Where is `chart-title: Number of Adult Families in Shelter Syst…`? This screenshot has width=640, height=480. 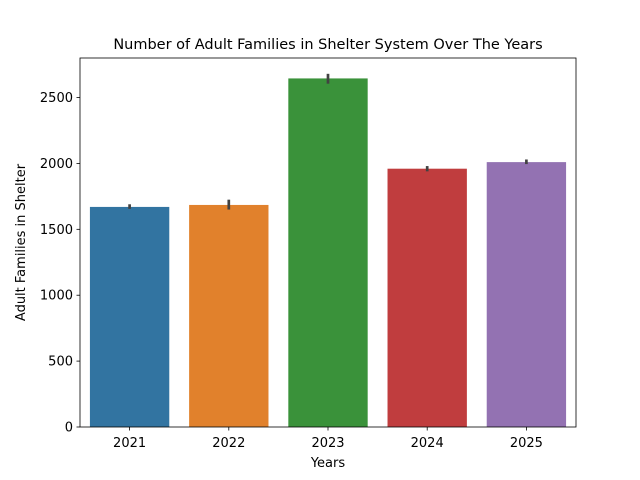 chart-title: Number of Adult Families in Shelter Syst… is located at coordinates (327, 45).